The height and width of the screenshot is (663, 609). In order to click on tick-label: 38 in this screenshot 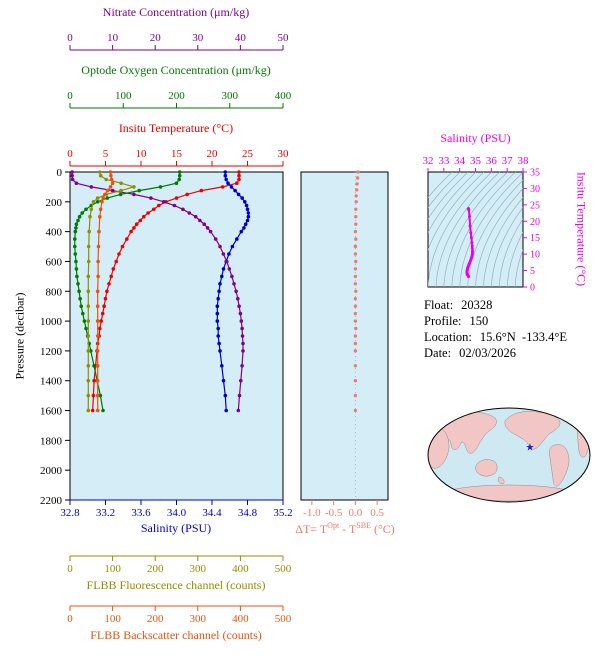, I will do `click(524, 161)`.